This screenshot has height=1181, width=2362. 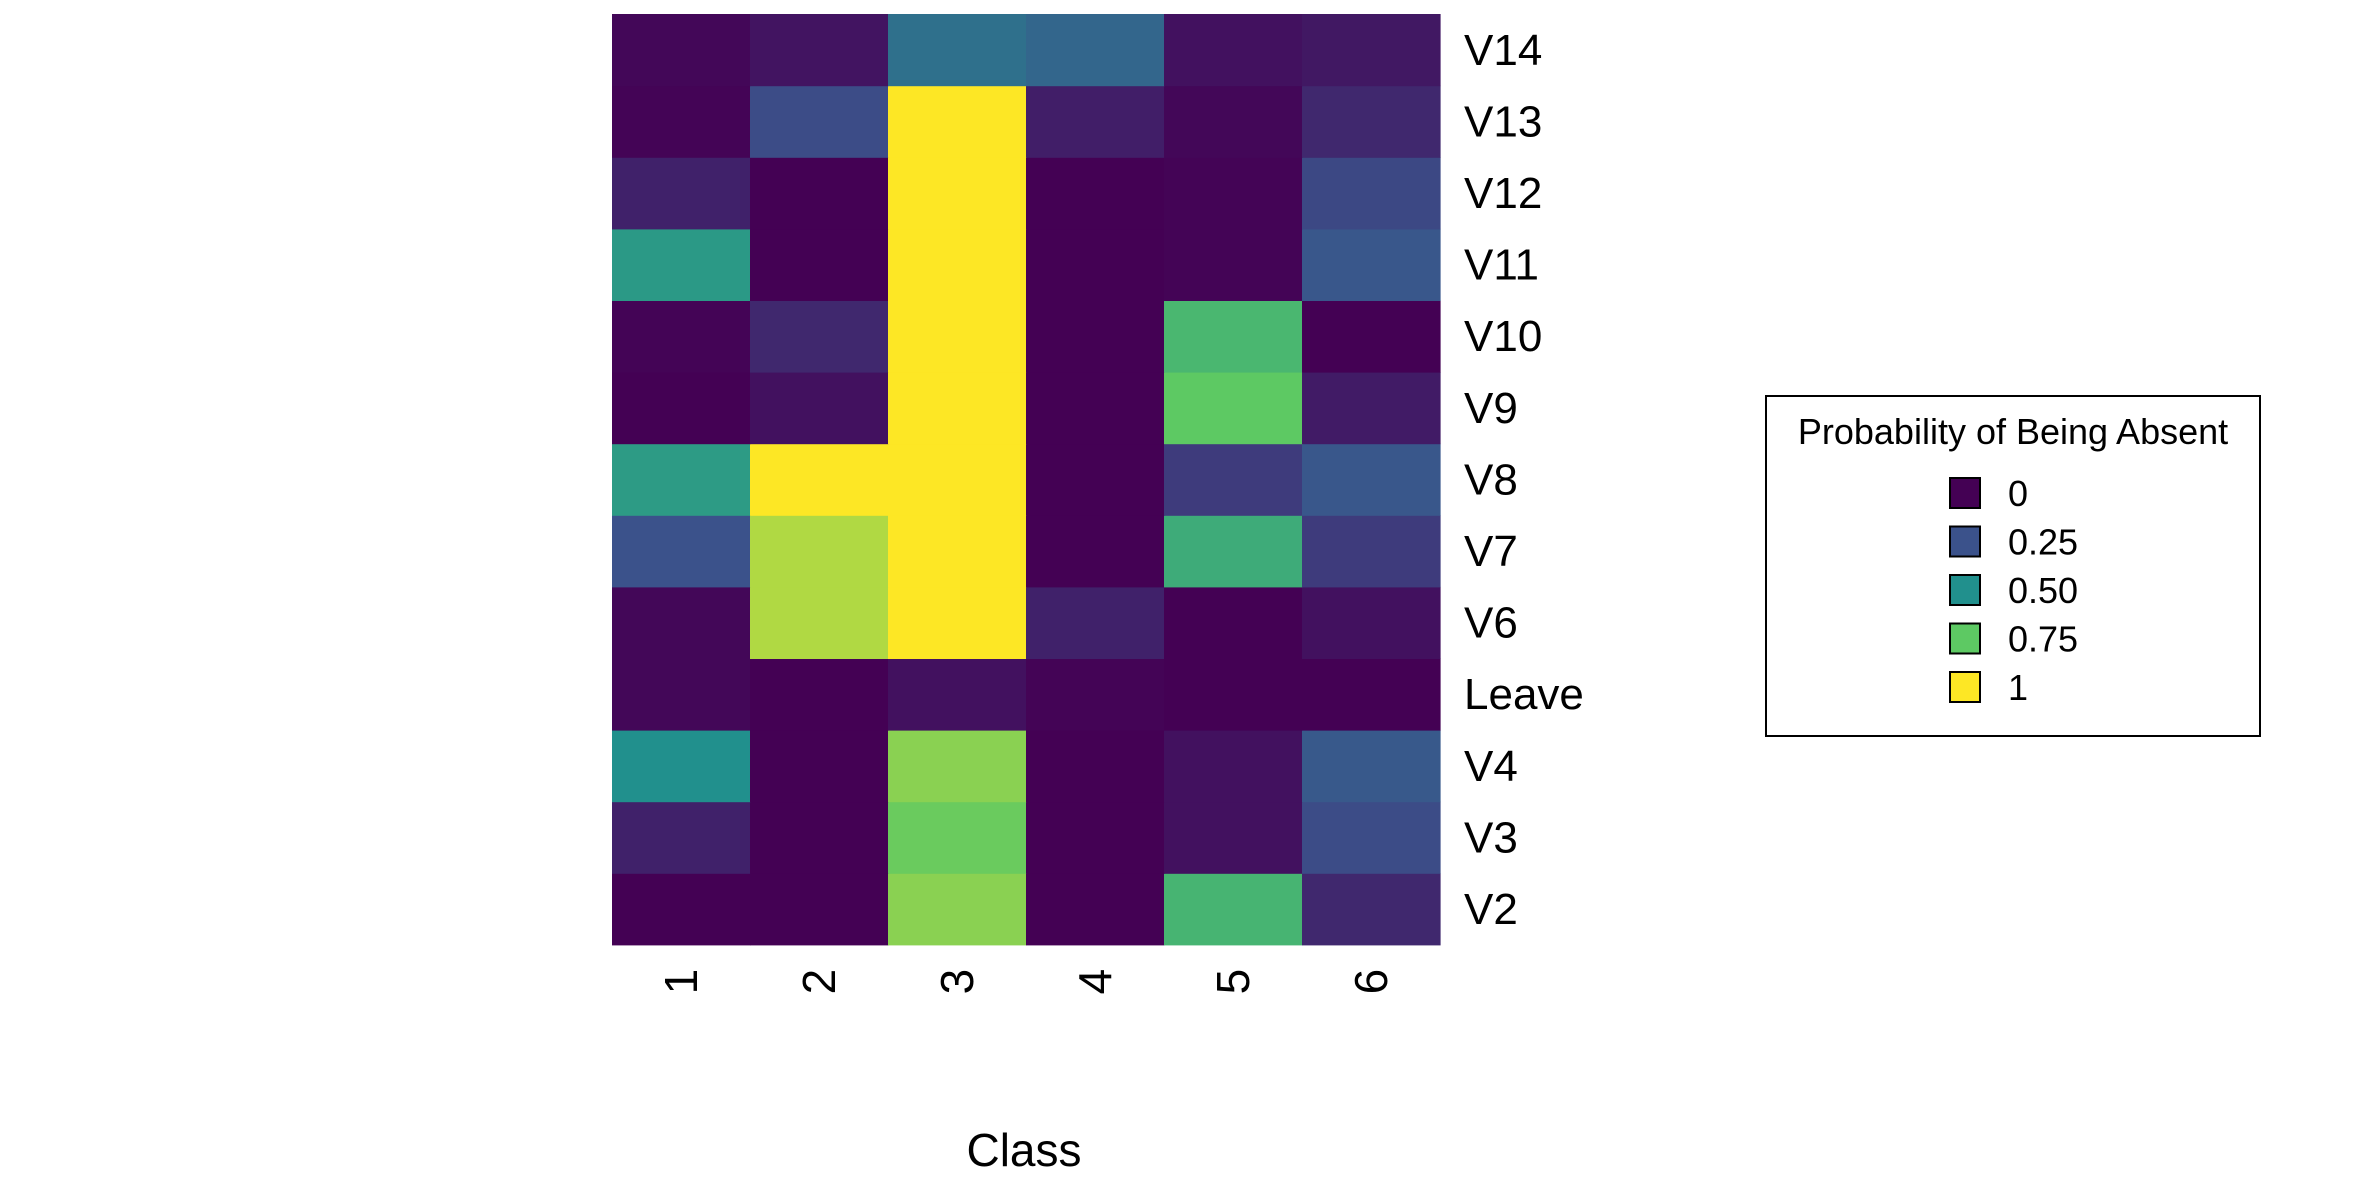 What do you see at coordinates (1501, 265) in the screenshot?
I see `y-tick-label: V11` at bounding box center [1501, 265].